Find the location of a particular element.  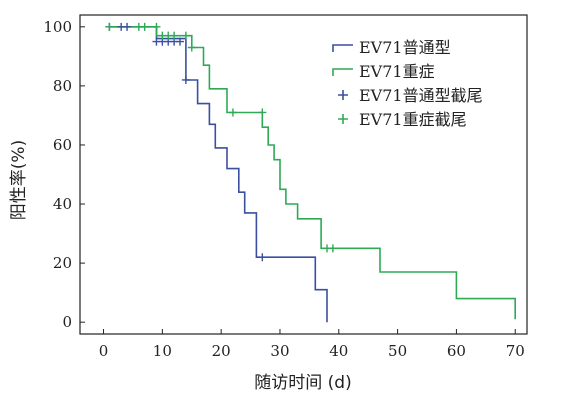

y-axis-title: 阳性率(%) is located at coordinates (19, 180).